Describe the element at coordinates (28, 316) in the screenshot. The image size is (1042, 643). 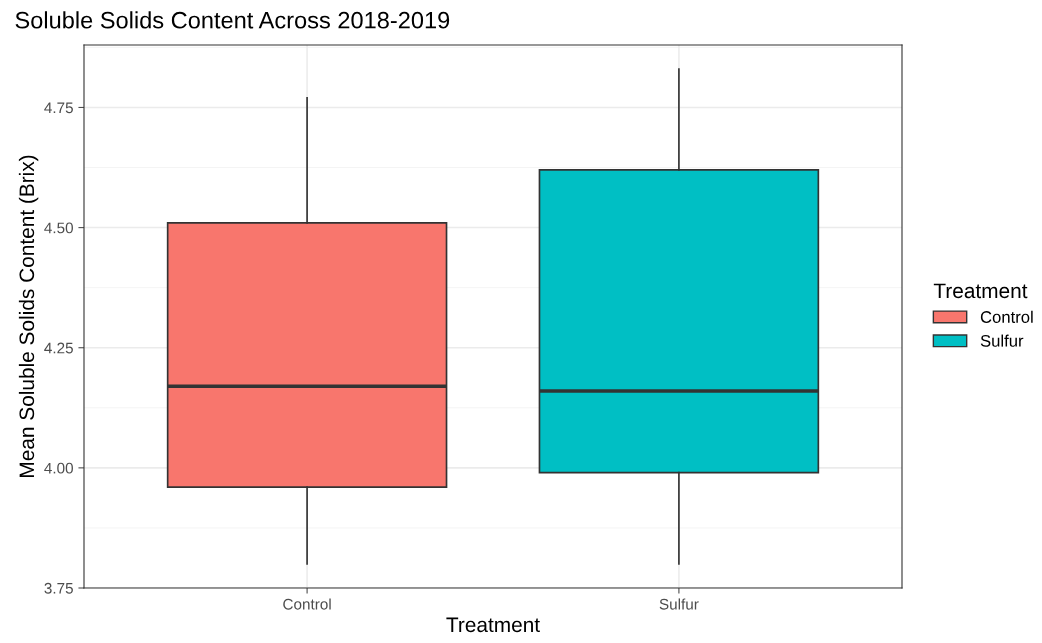
I see `y-axis-title: Mean Soluble Solids Content (Brix)` at that location.